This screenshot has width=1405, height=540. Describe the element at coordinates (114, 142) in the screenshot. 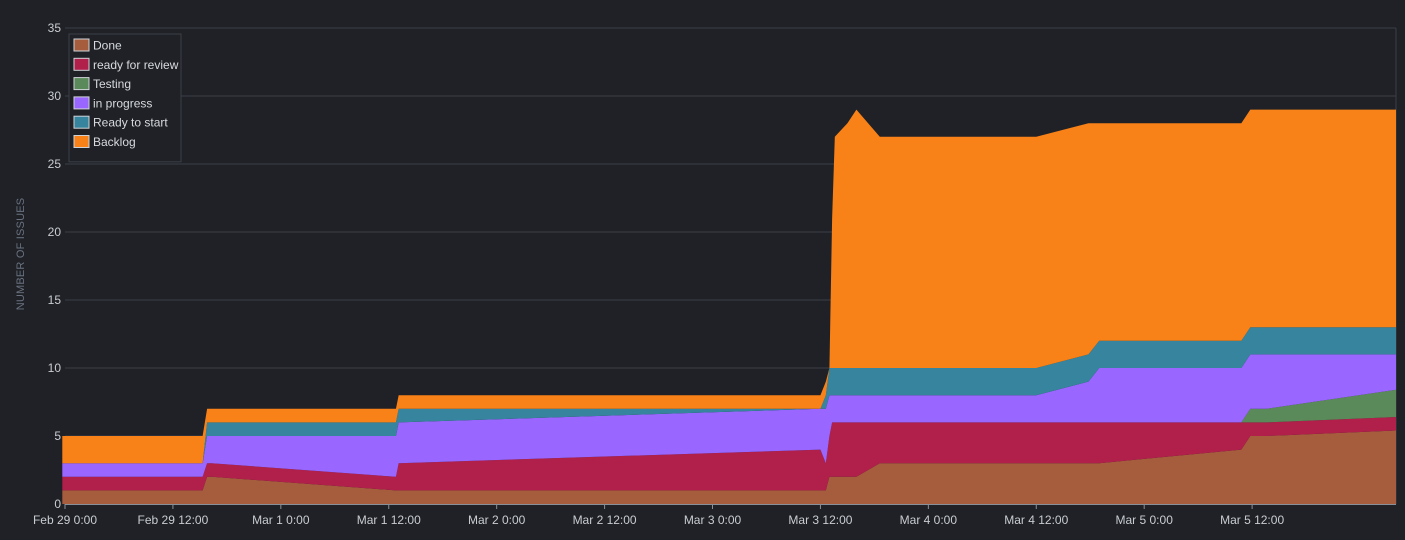

I see `legend-label-backlog: Backlog` at that location.